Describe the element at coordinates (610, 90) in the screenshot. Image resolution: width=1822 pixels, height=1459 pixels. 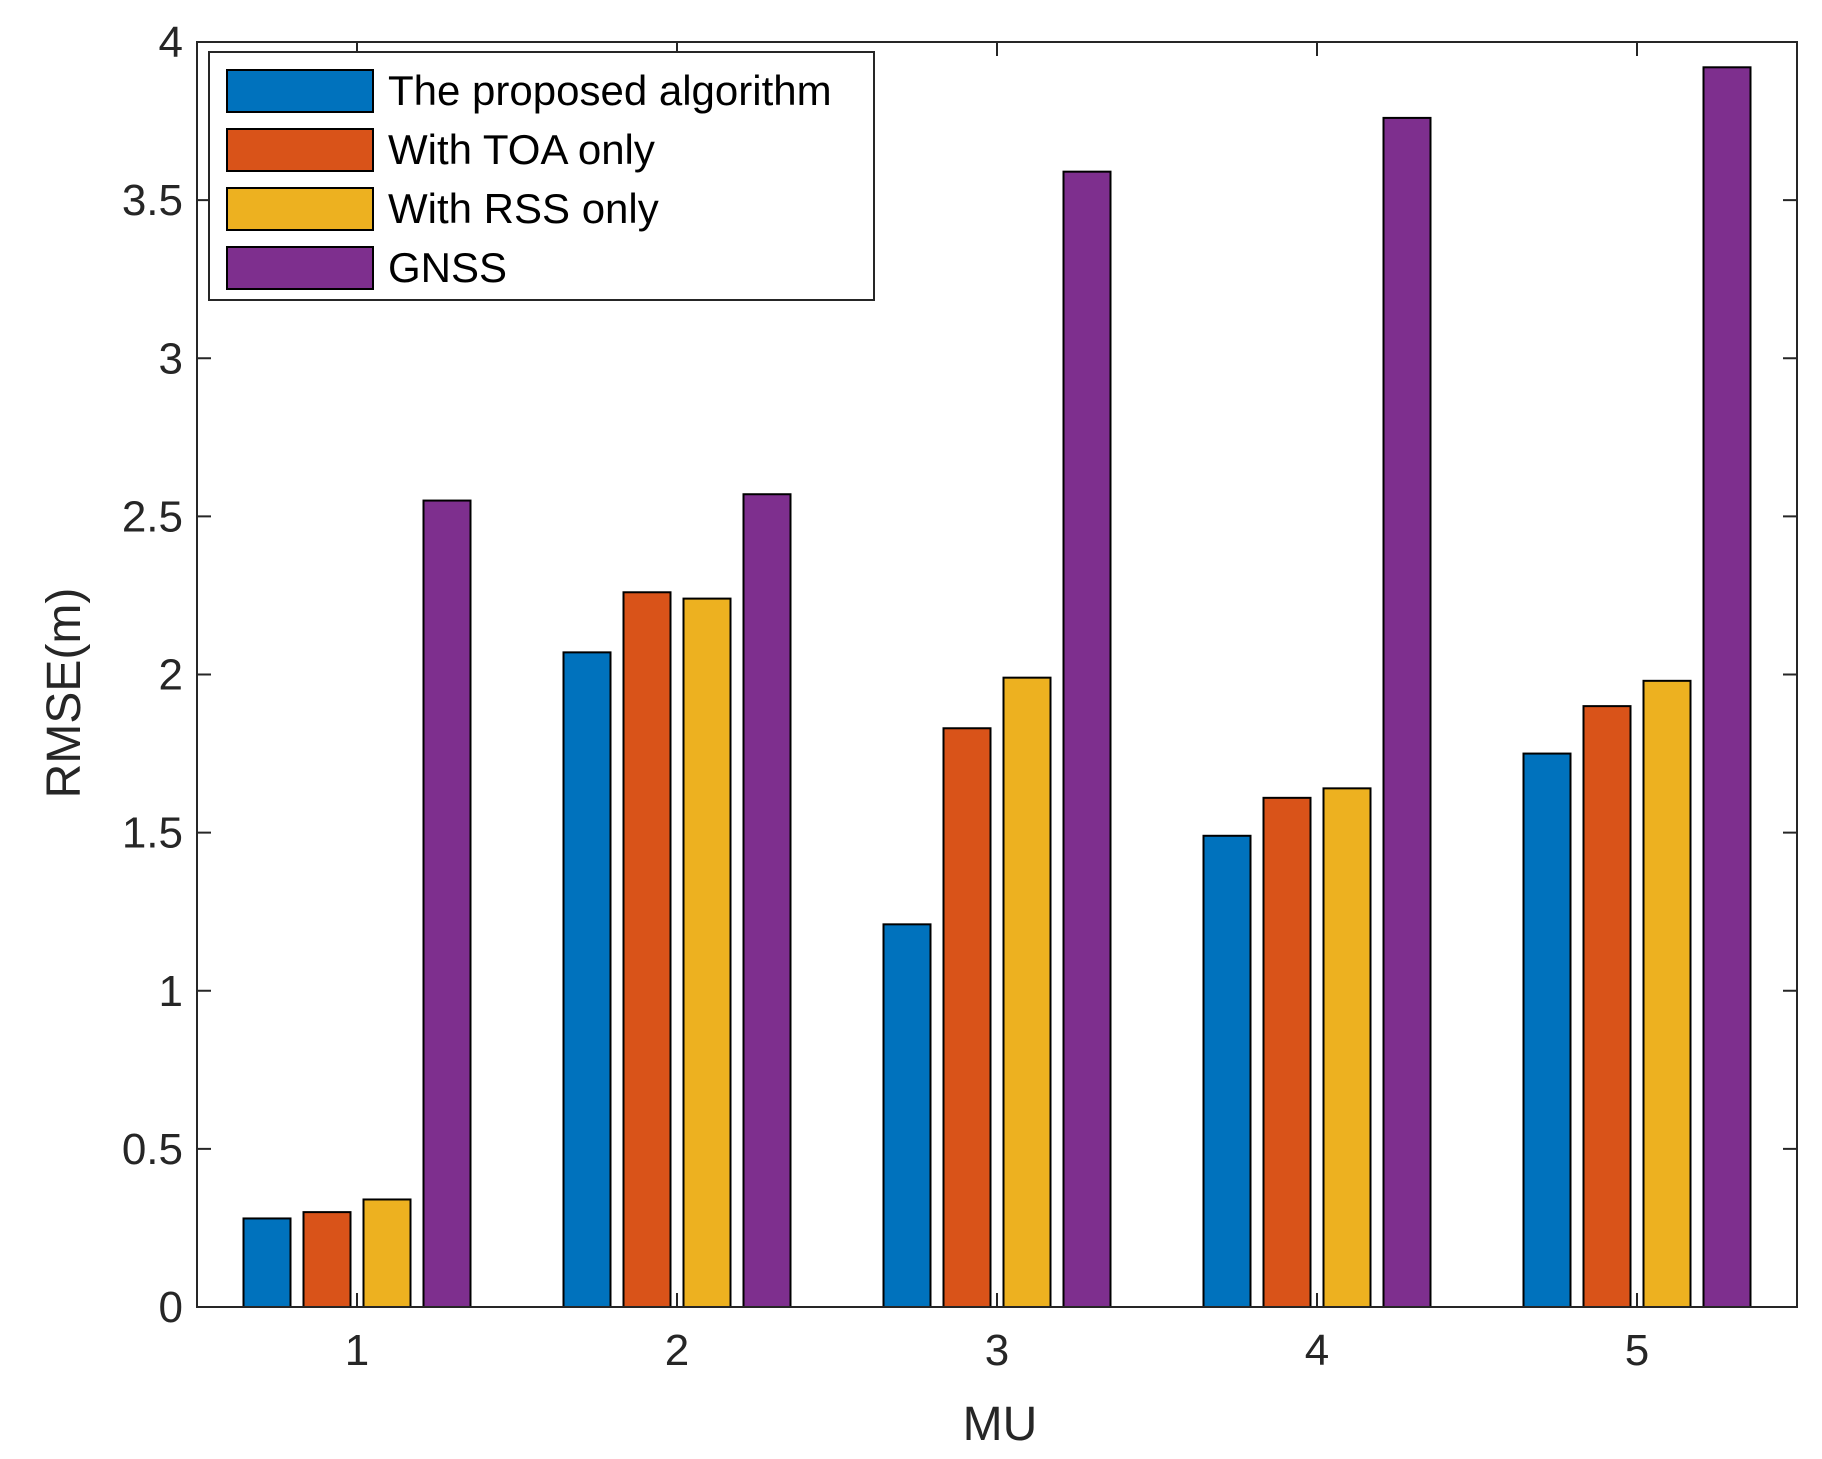
I see `legend-label-proposed: The proposed algorithm` at that location.